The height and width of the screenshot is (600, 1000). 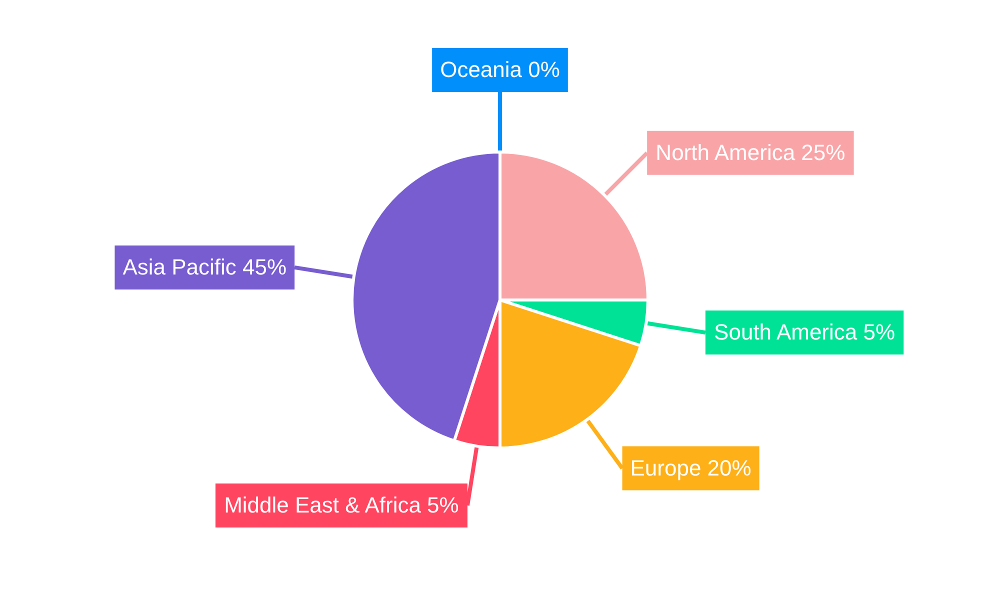 What do you see at coordinates (500, 69) in the screenshot?
I see `category-label: Oceania 0%` at bounding box center [500, 69].